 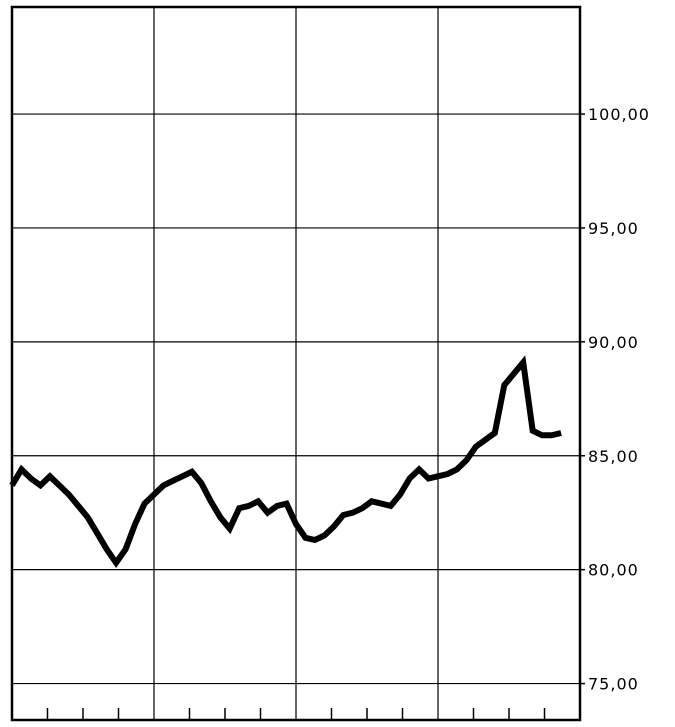 What do you see at coordinates (296, 714) in the screenshot?
I see `x-minor-ticks` at bounding box center [296, 714].